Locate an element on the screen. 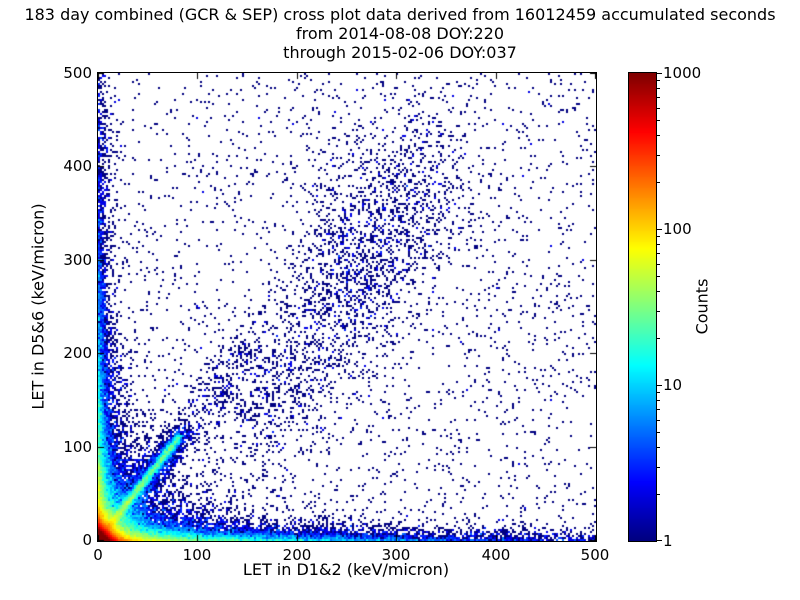 This screenshot has width=800, height=600. y-axis-label: LET in D5&6 (keV/micron) is located at coordinates (38, 306).